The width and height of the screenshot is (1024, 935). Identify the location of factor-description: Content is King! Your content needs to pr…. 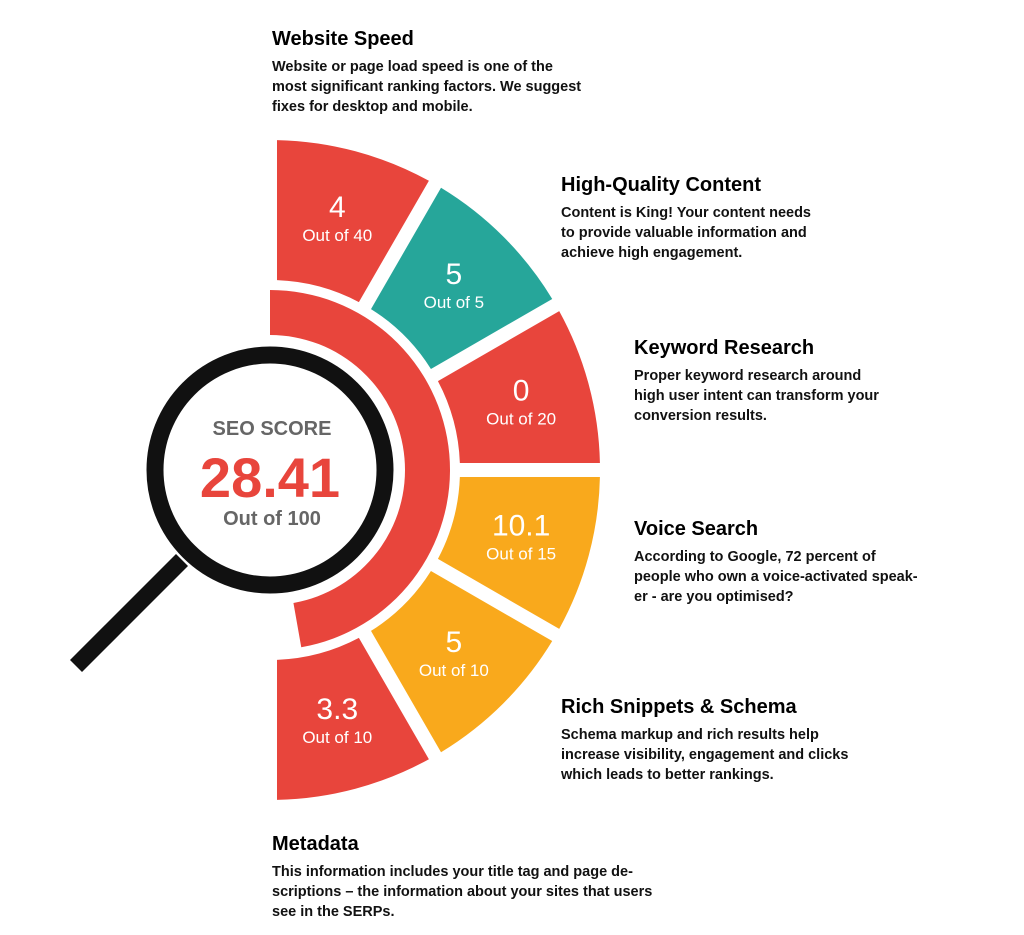
(686, 233).